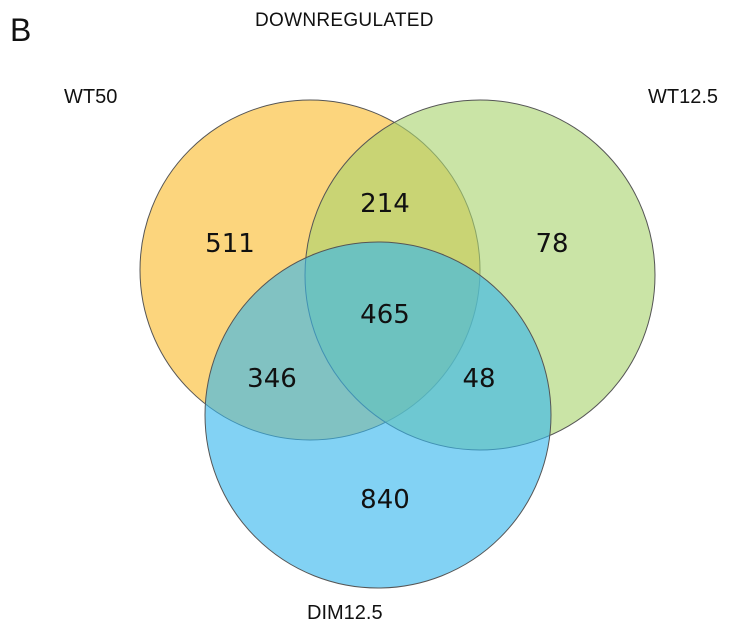 The height and width of the screenshot is (635, 754). Describe the element at coordinates (21, 30) in the screenshot. I see `panel-letter: B` at that location.